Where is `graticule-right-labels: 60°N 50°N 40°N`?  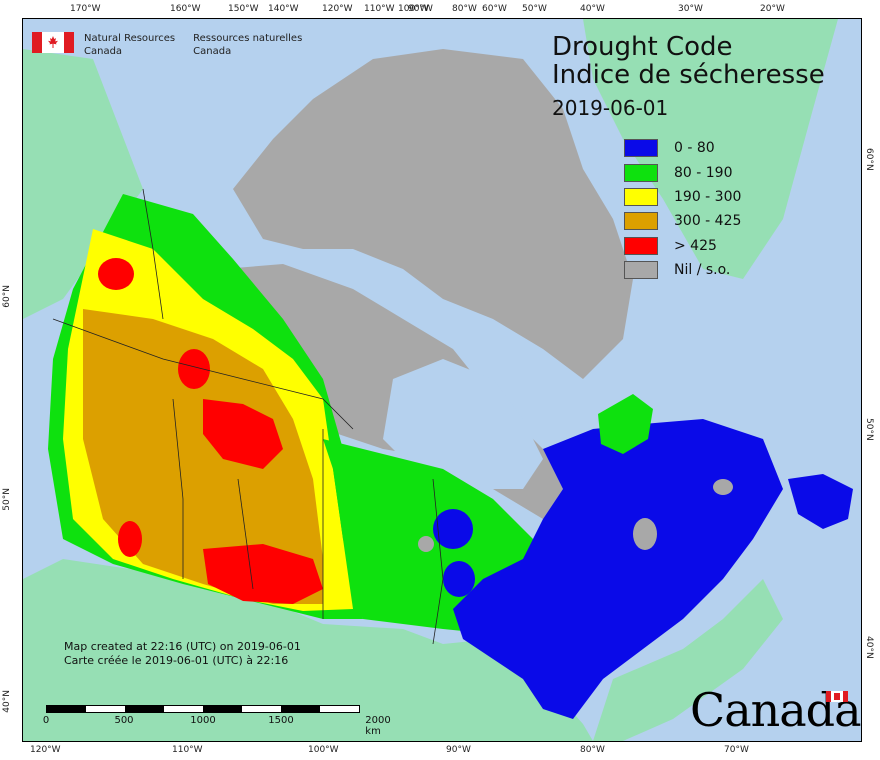 graticule-right-labels: 60°N 50°N 40°N is located at coordinates (872, 380).